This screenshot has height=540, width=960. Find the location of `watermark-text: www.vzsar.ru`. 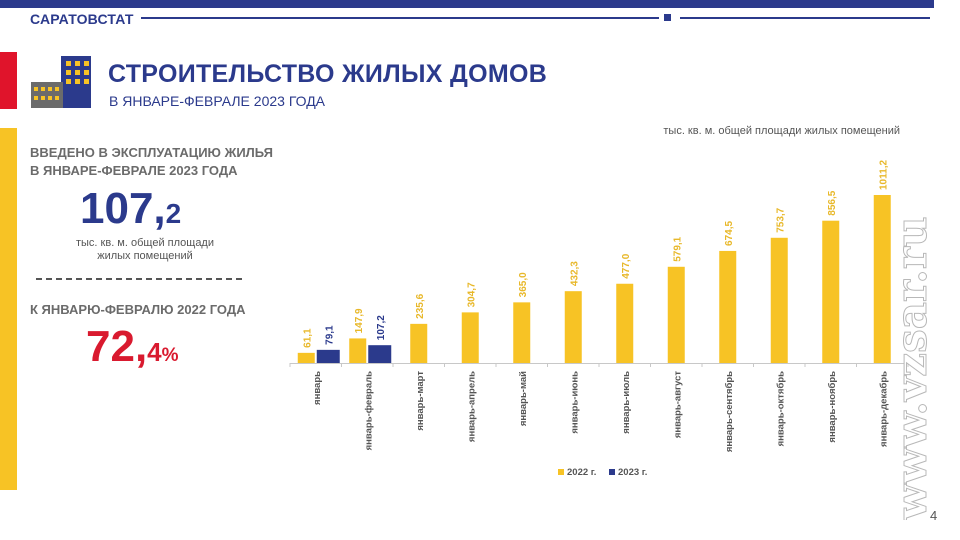

watermark-text: www.vzsar.ru is located at coordinates (917, 368).